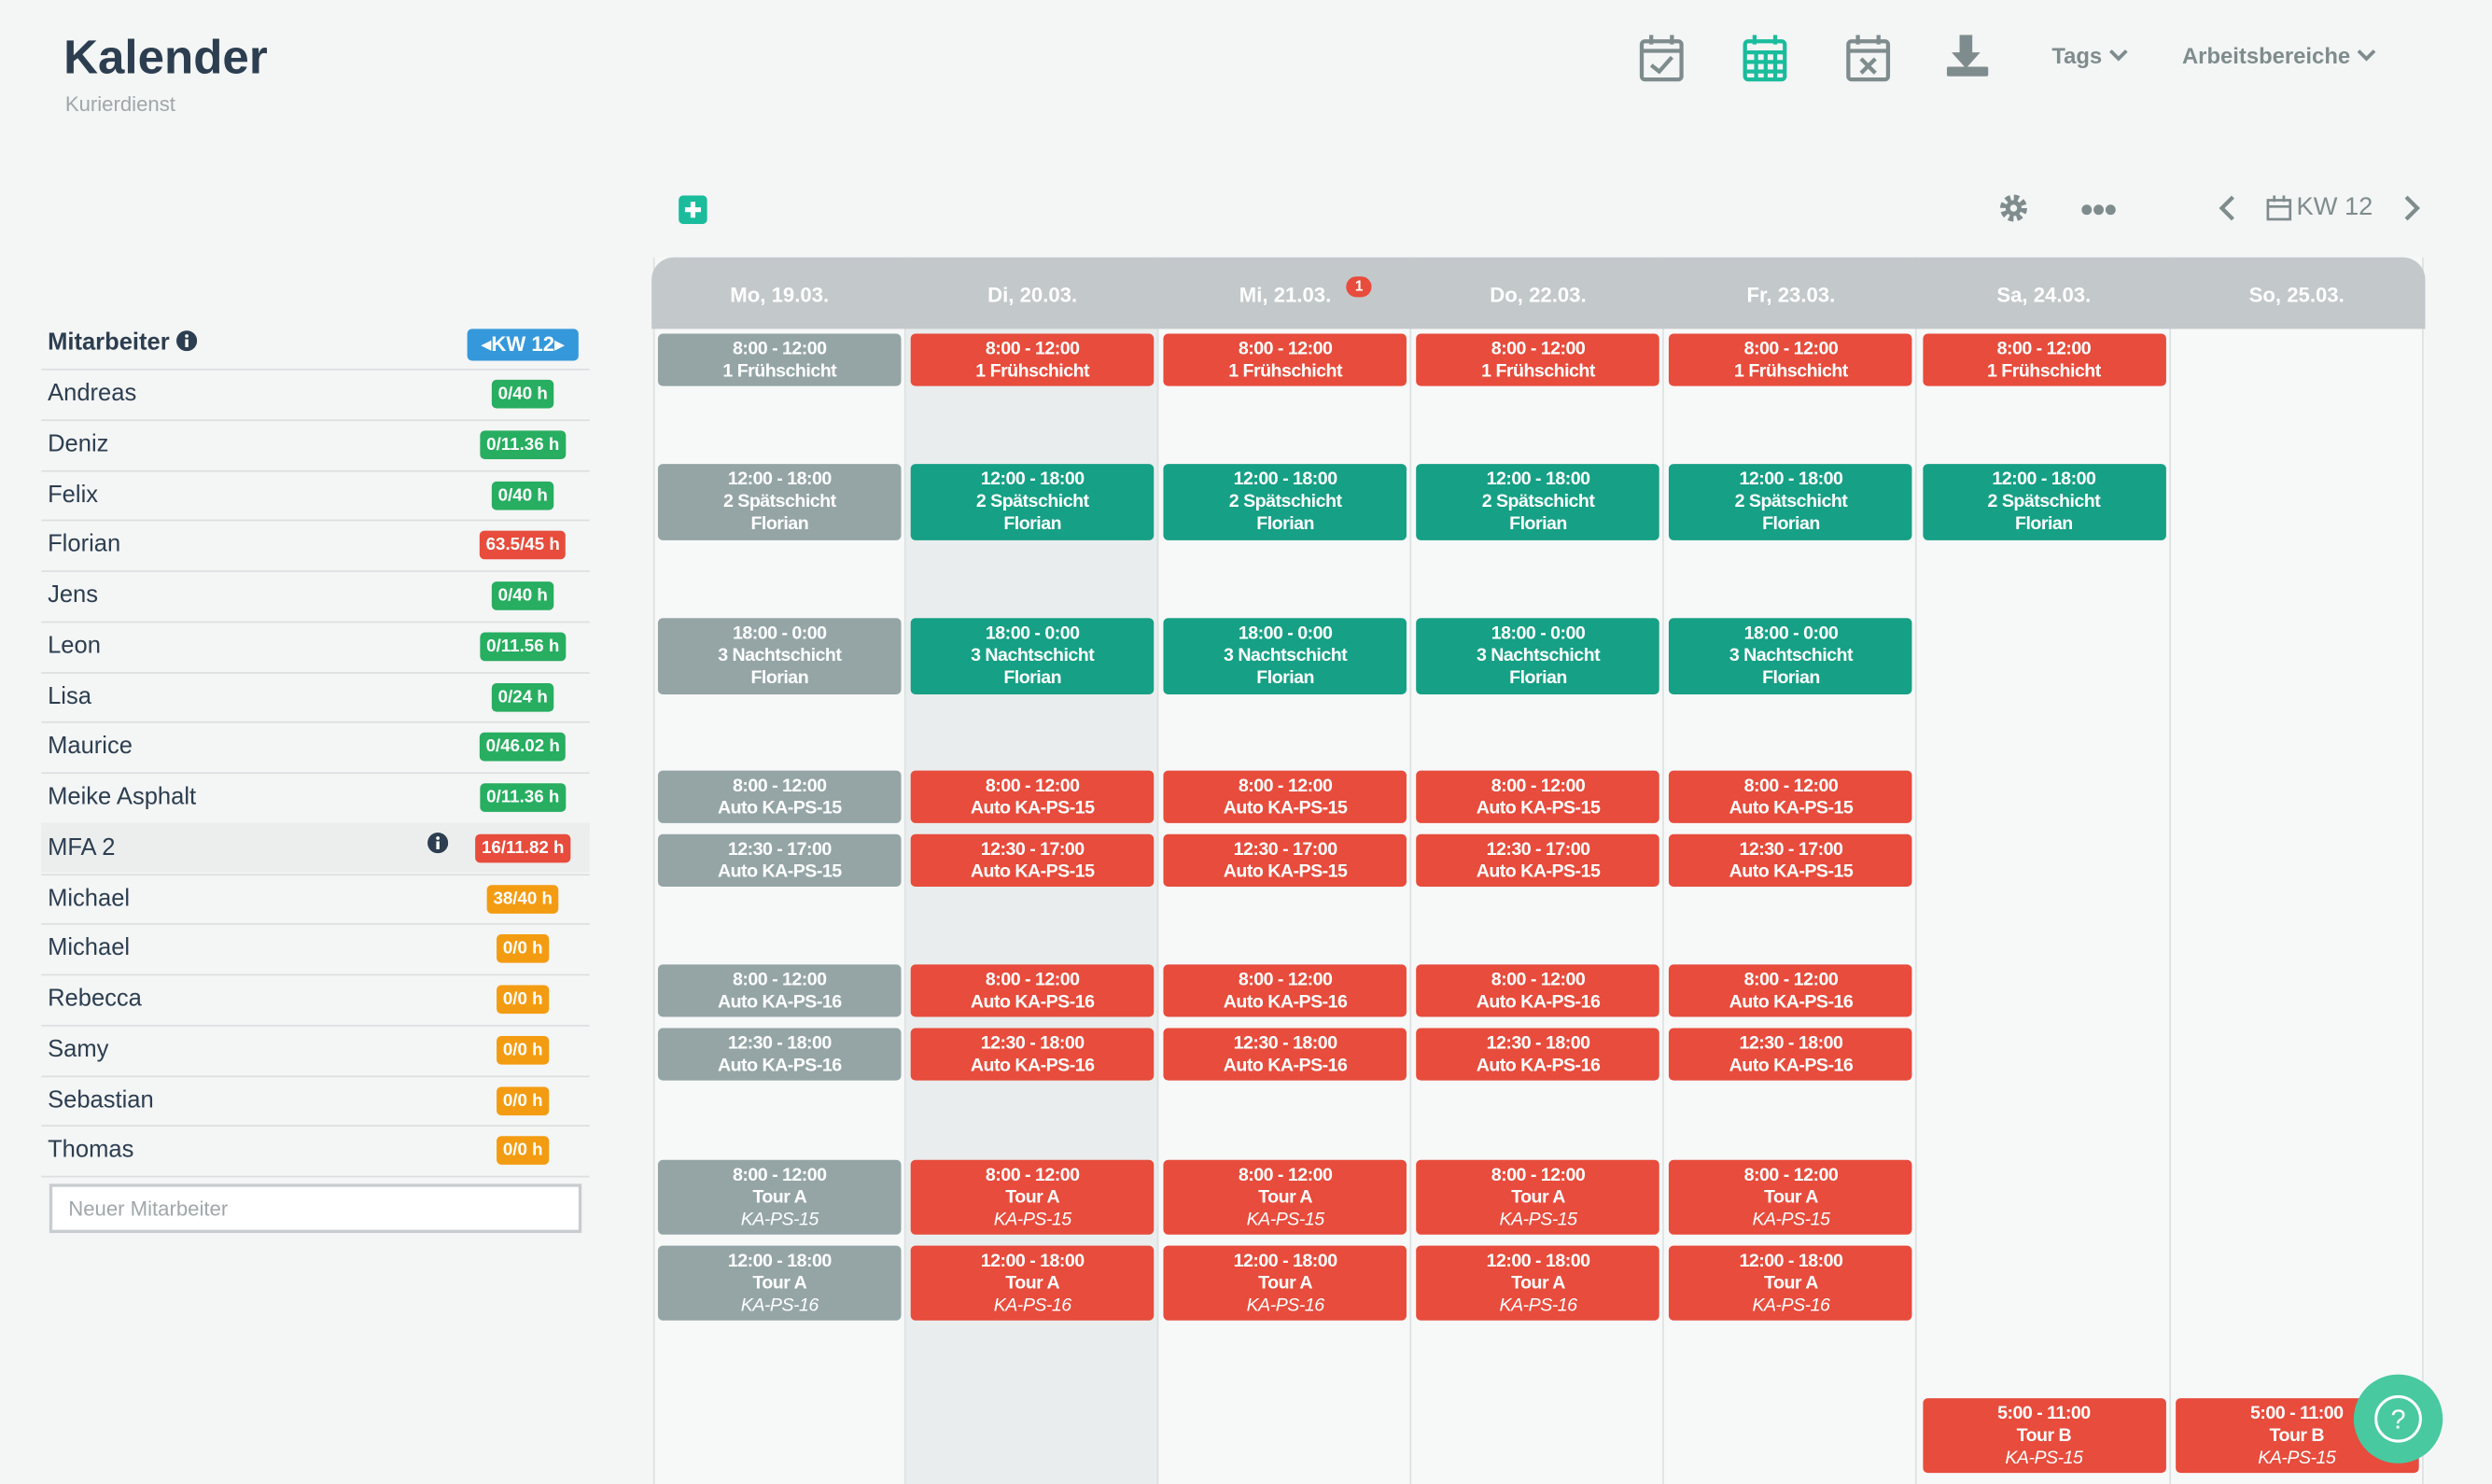  Describe the element at coordinates (1661, 58) in the screenshot. I see `calendar-check-icon` at that location.